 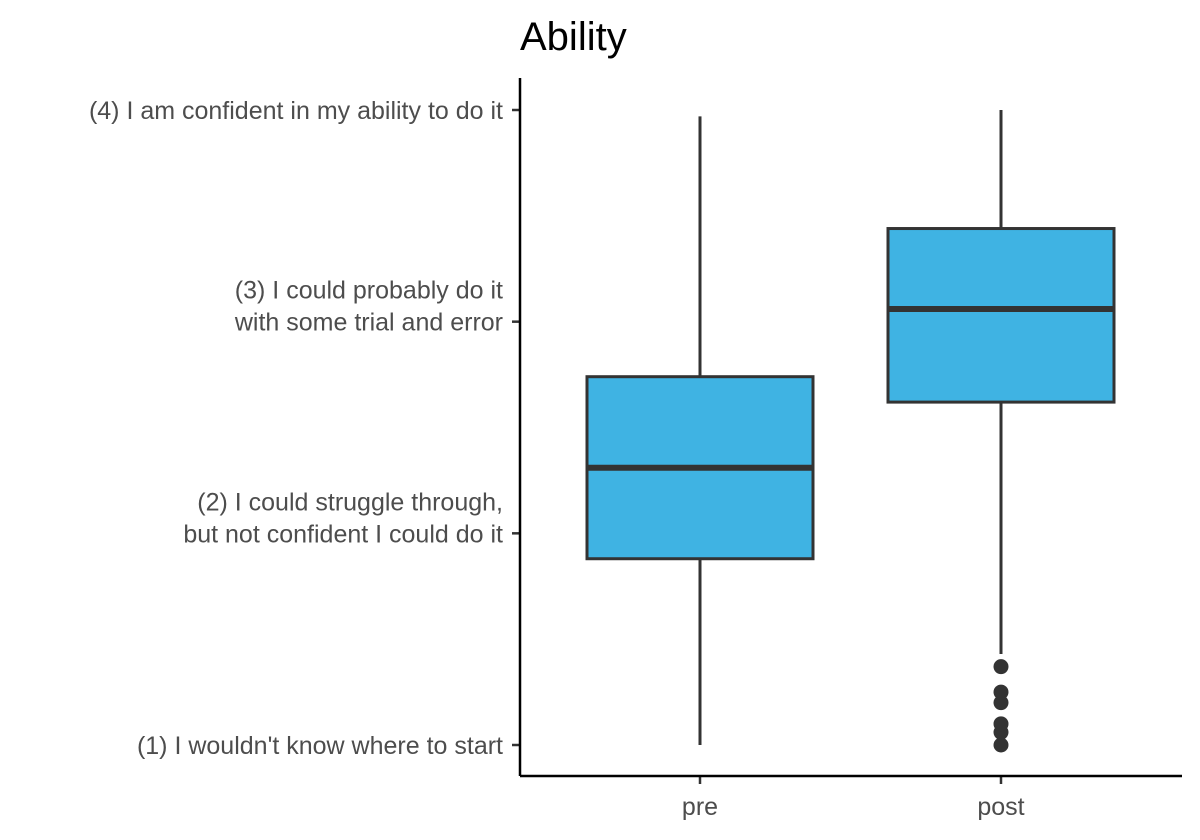 What do you see at coordinates (700, 430) in the screenshot?
I see `box-pre` at bounding box center [700, 430].